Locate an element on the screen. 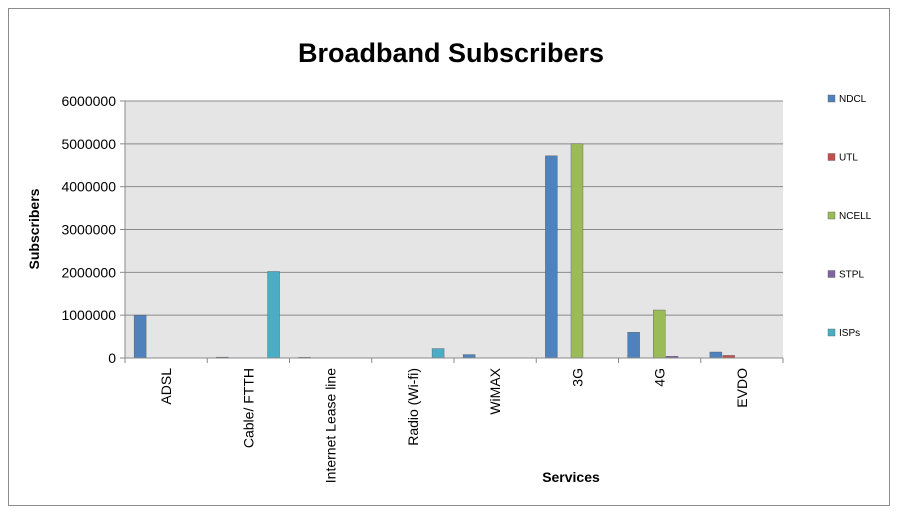 The image size is (900, 520). legend-label-ncell: NCELL is located at coordinates (855, 216).